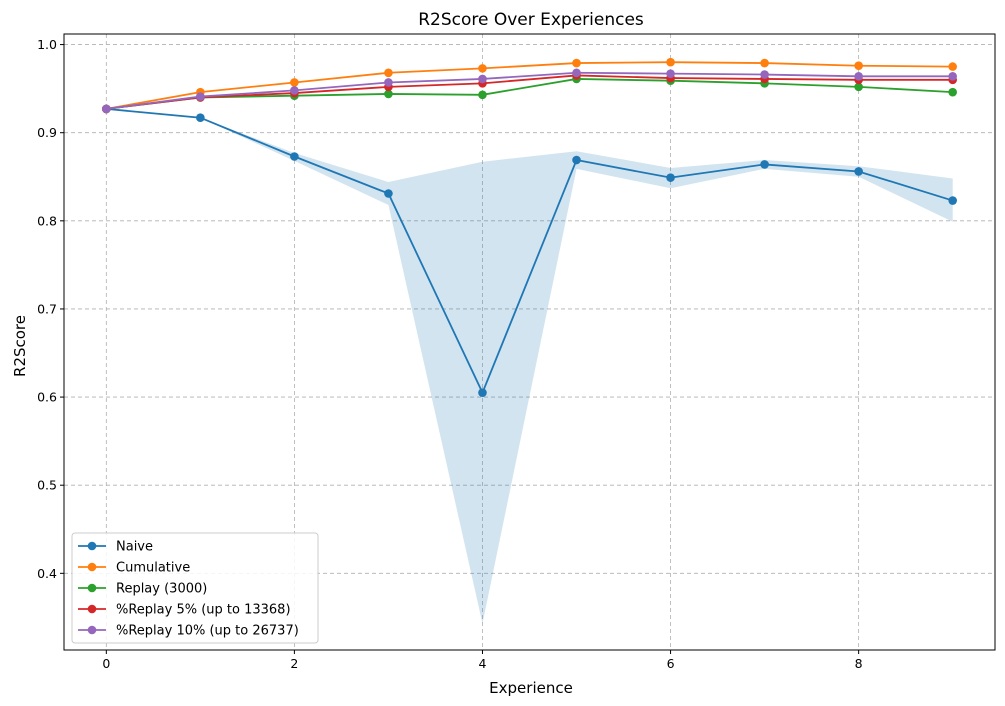 This screenshot has width=1005, height=706. What do you see at coordinates (153, 568) in the screenshot?
I see `legend-label-cumulative: Cumulative` at bounding box center [153, 568].